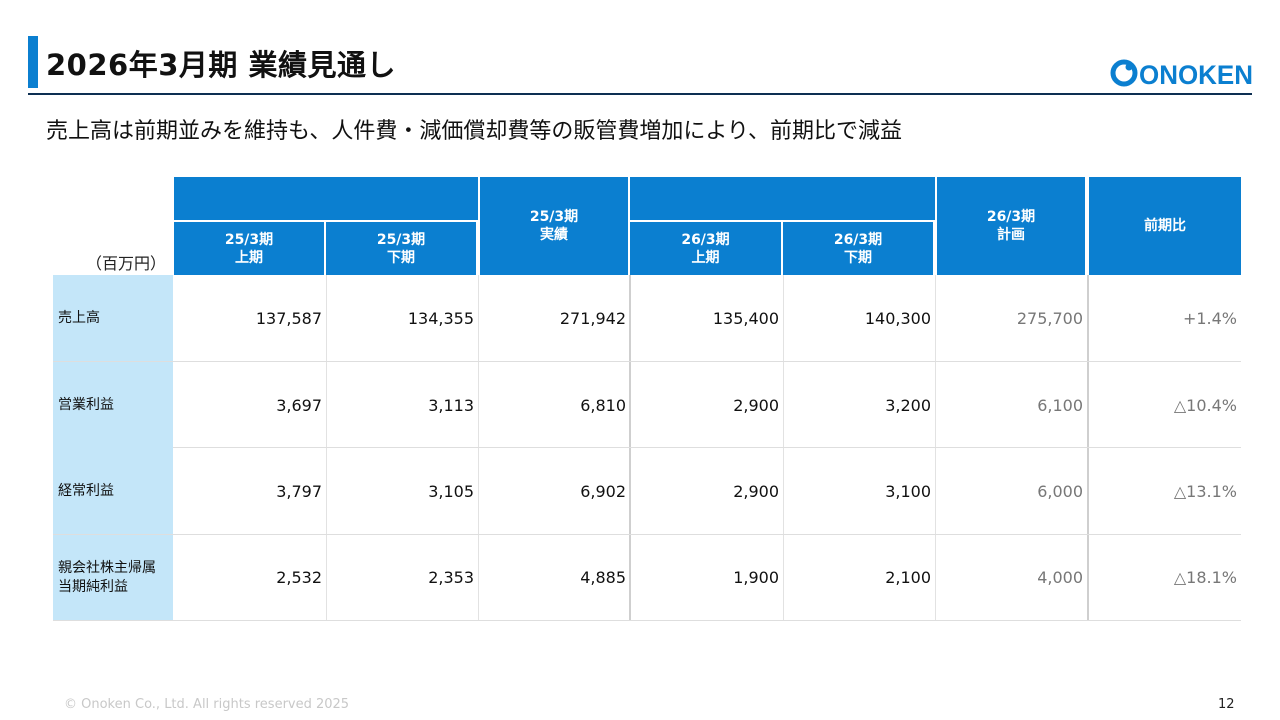  What do you see at coordinates (1011, 226) in the screenshot?
I see `col-header-fy26-plan: 26/3期 計画` at bounding box center [1011, 226].